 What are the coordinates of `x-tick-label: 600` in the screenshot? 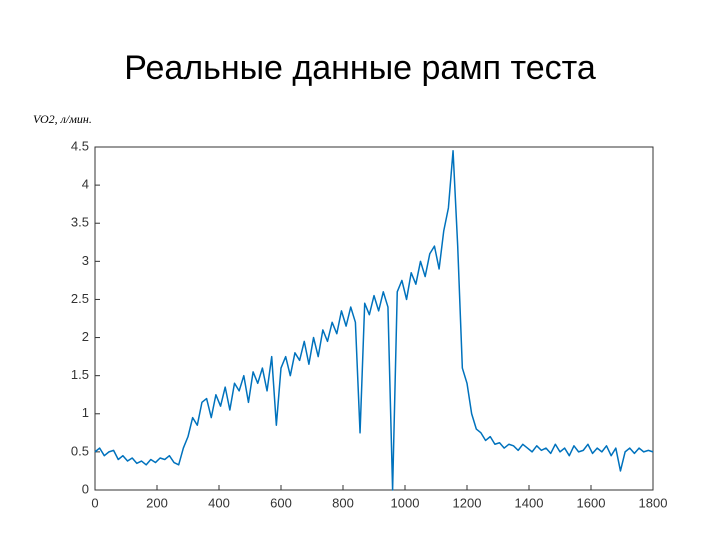 It's located at (281, 502).